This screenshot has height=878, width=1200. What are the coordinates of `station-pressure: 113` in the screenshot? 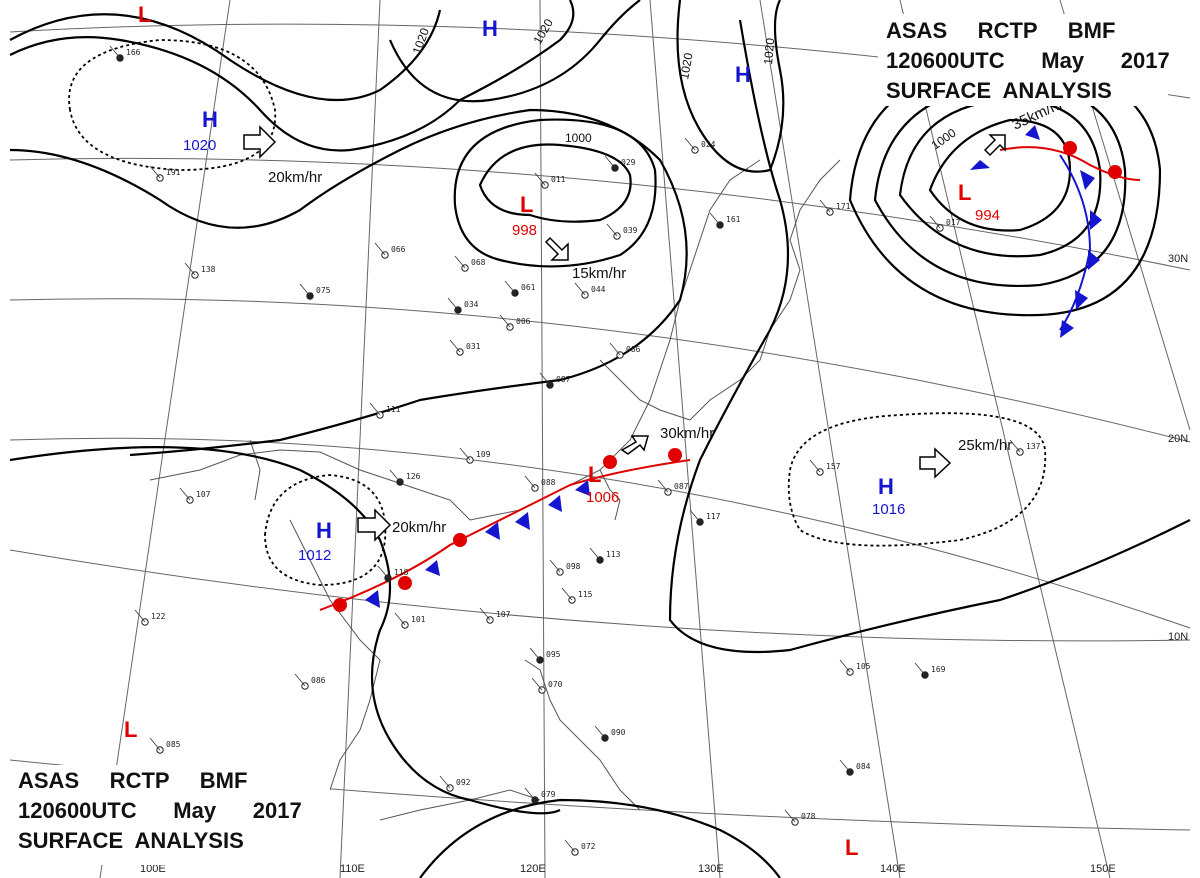 It's located at (613, 554).